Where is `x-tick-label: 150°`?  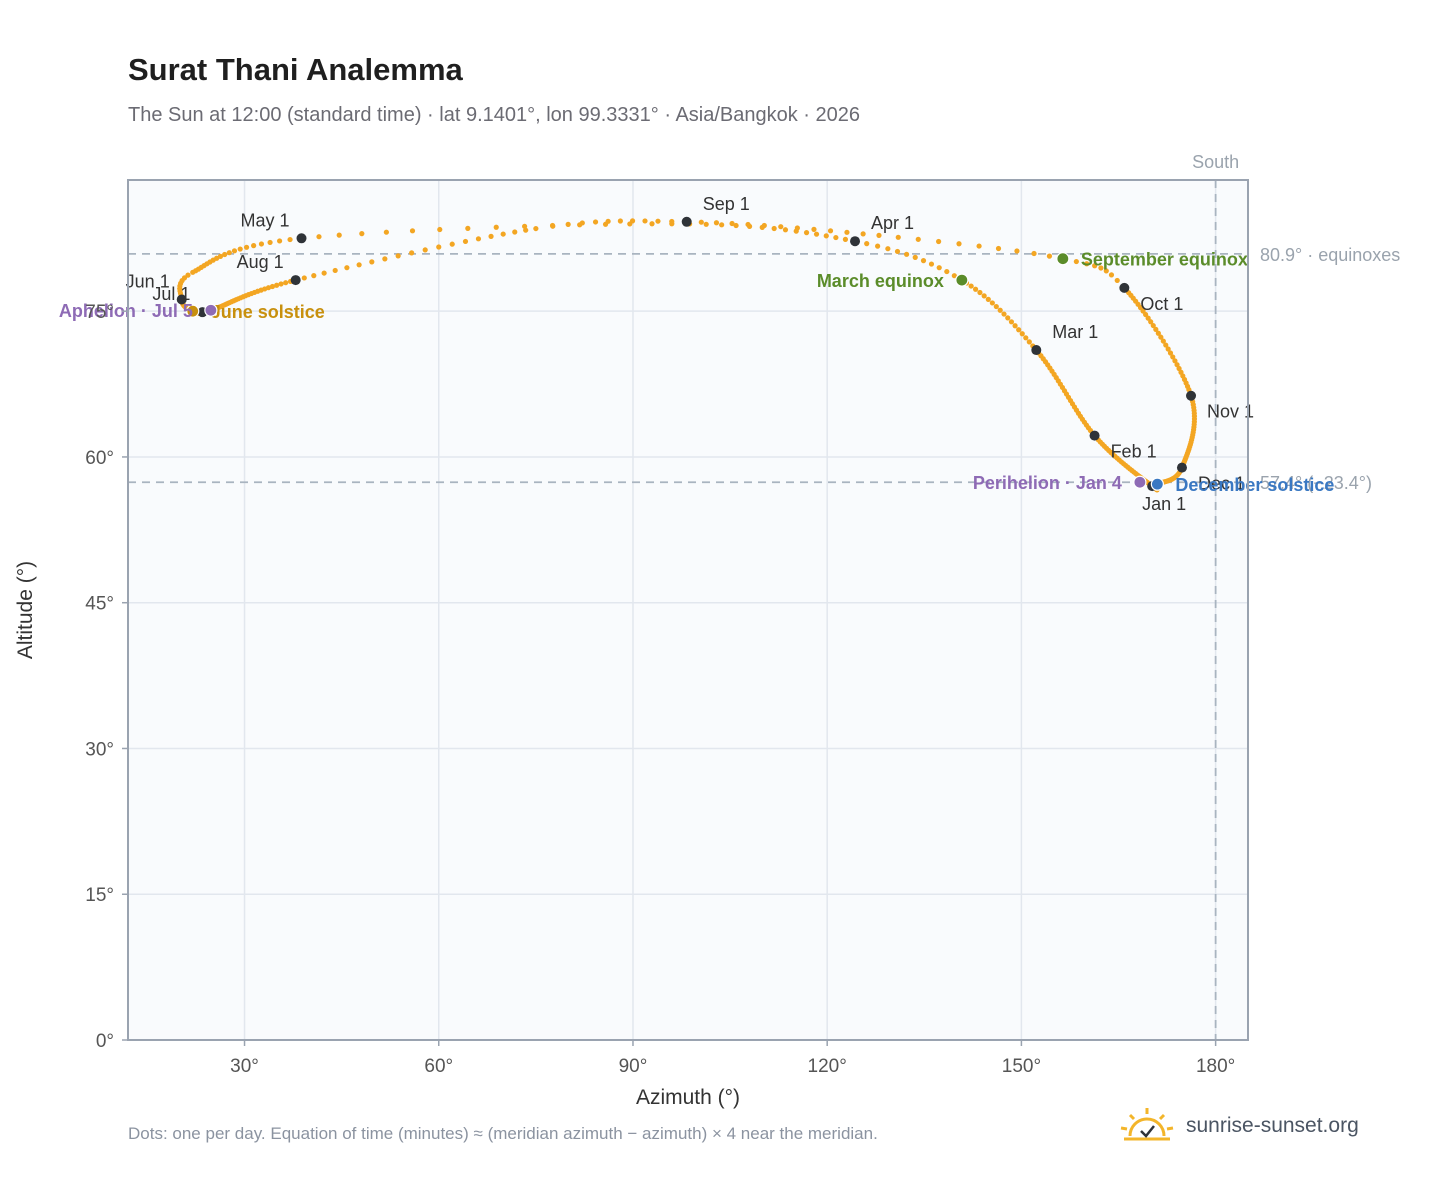 x-tick-label: 150° is located at coordinates (1021, 1066).